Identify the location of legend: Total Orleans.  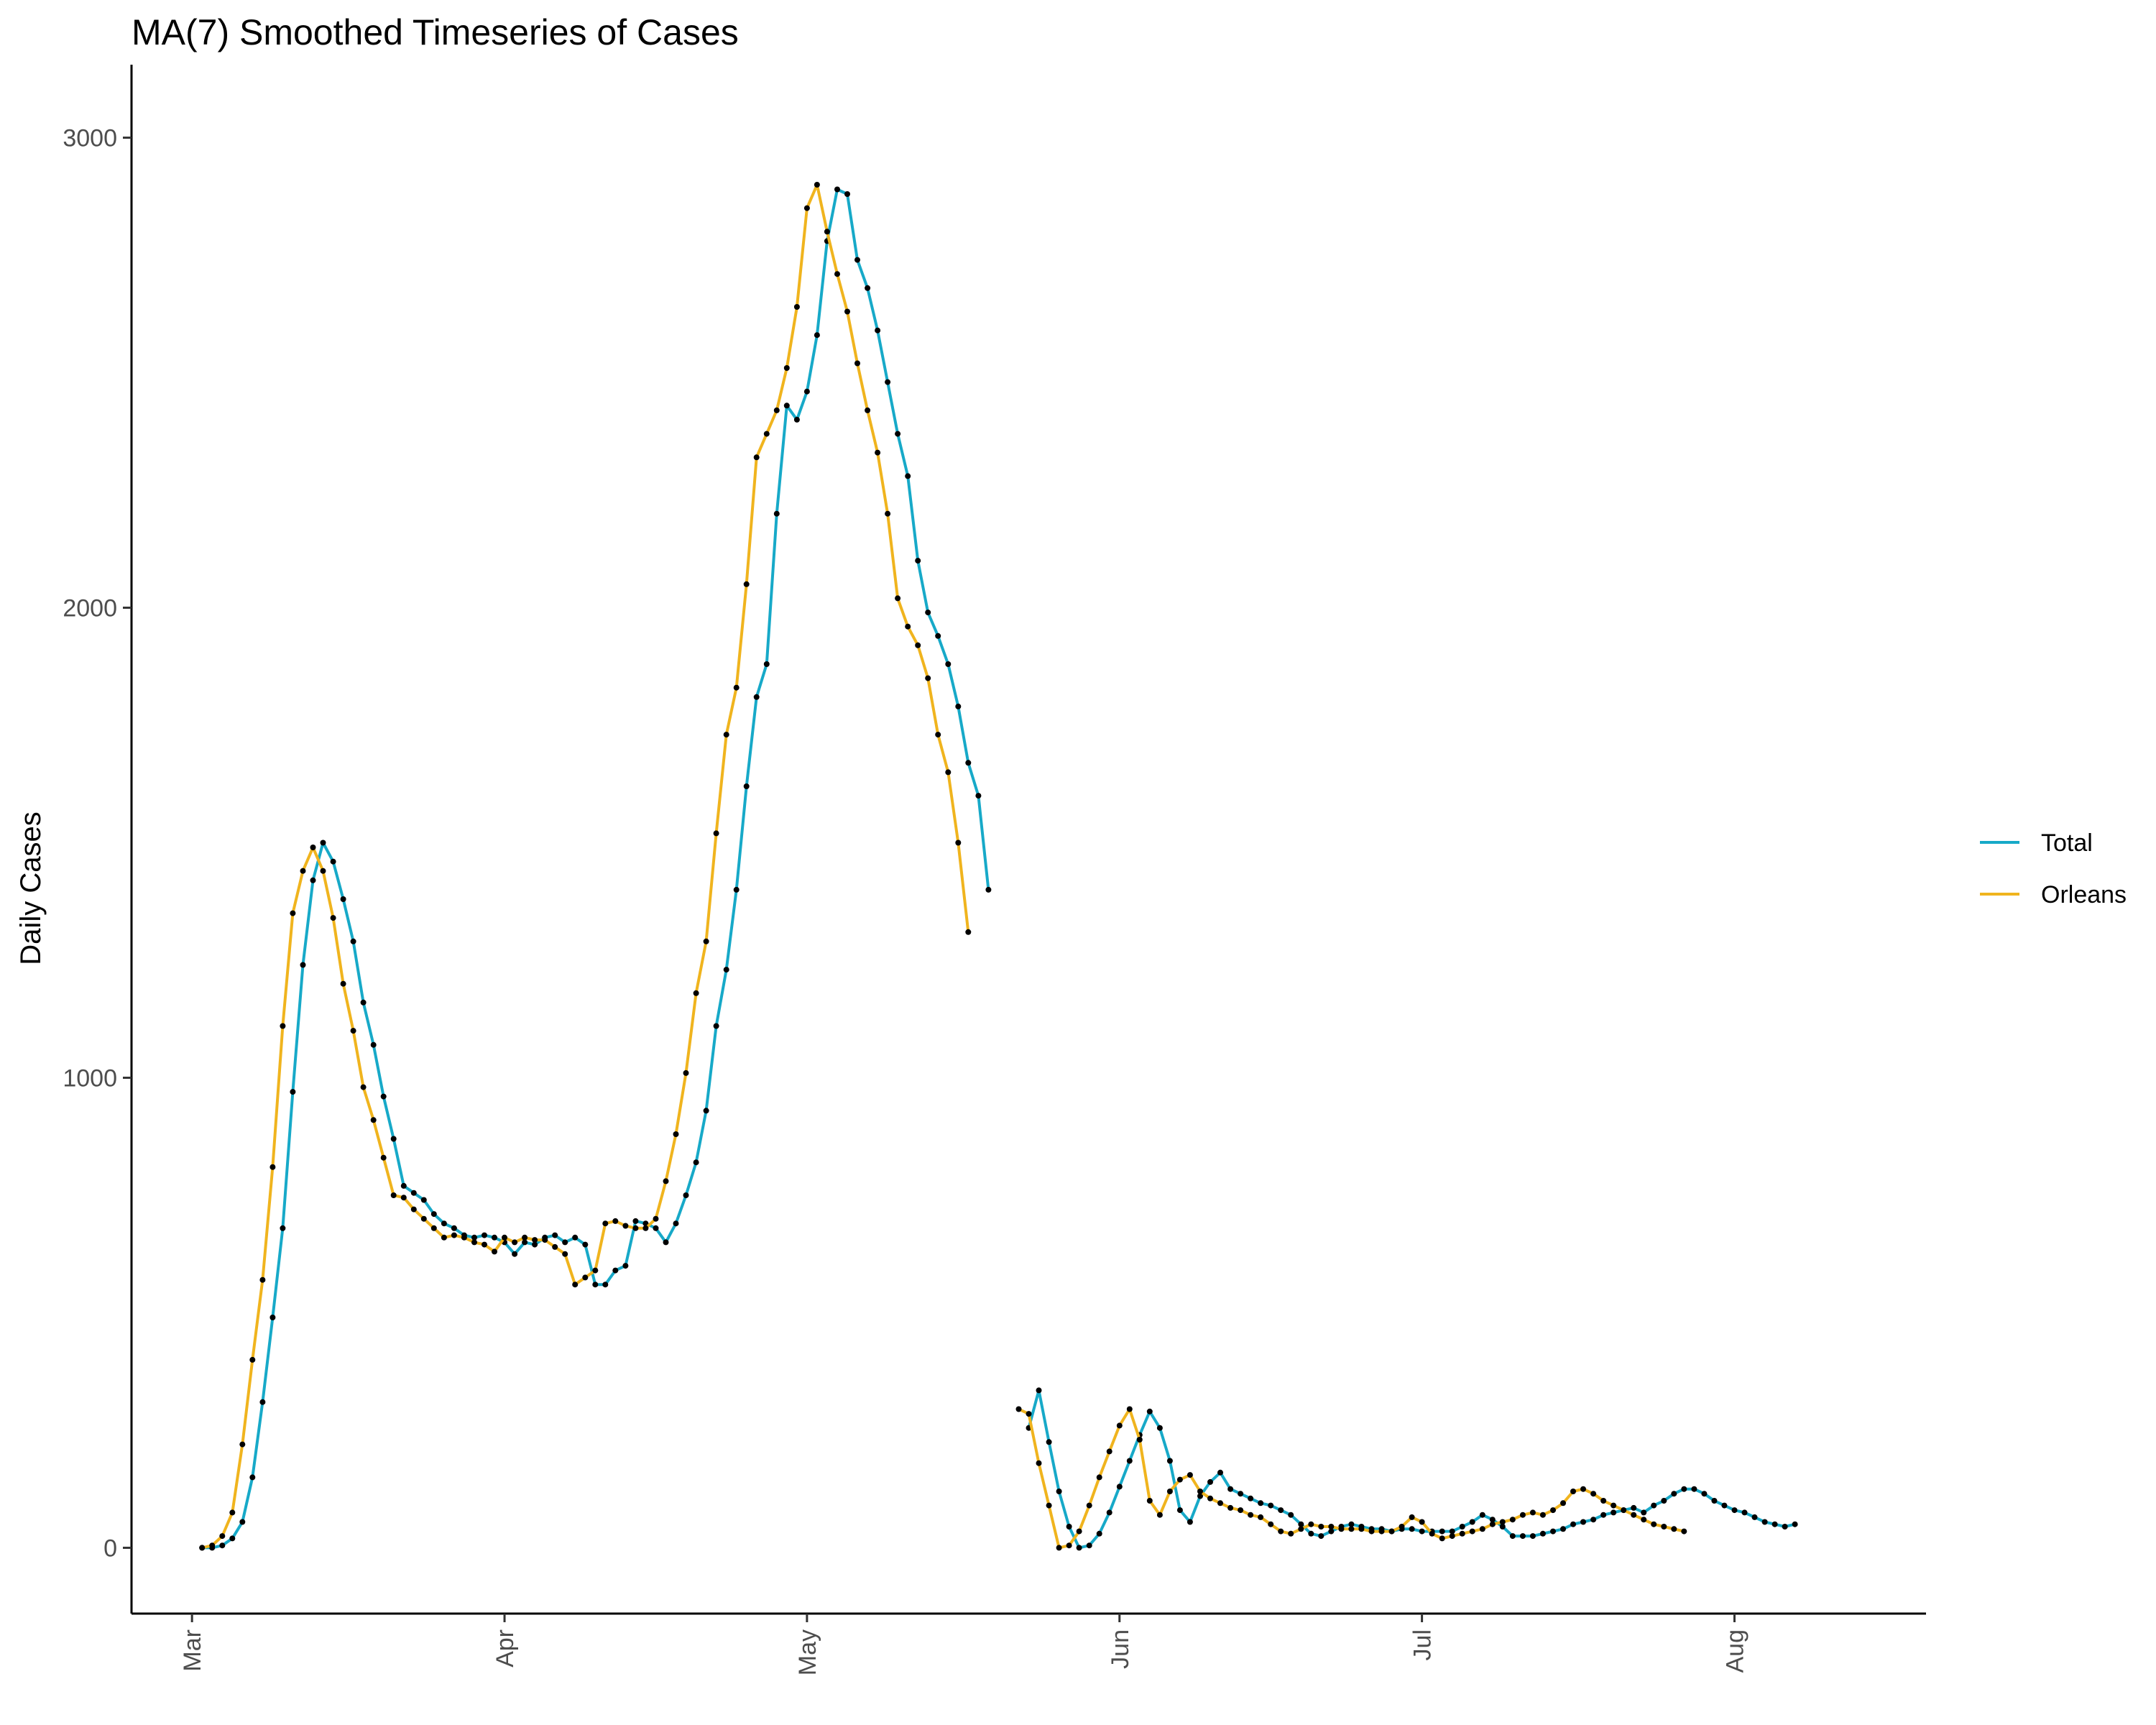
(2053, 868).